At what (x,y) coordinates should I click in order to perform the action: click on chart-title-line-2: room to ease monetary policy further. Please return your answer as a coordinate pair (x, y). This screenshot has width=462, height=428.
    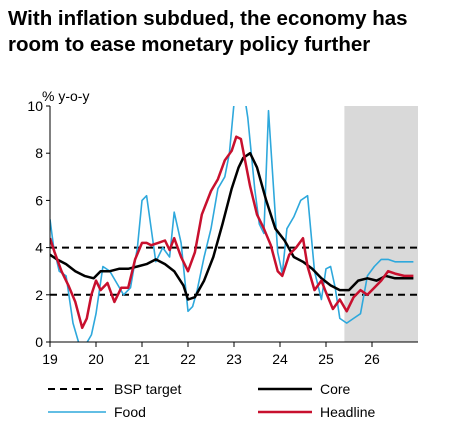
    Looking at the image, I should click on (189, 44).